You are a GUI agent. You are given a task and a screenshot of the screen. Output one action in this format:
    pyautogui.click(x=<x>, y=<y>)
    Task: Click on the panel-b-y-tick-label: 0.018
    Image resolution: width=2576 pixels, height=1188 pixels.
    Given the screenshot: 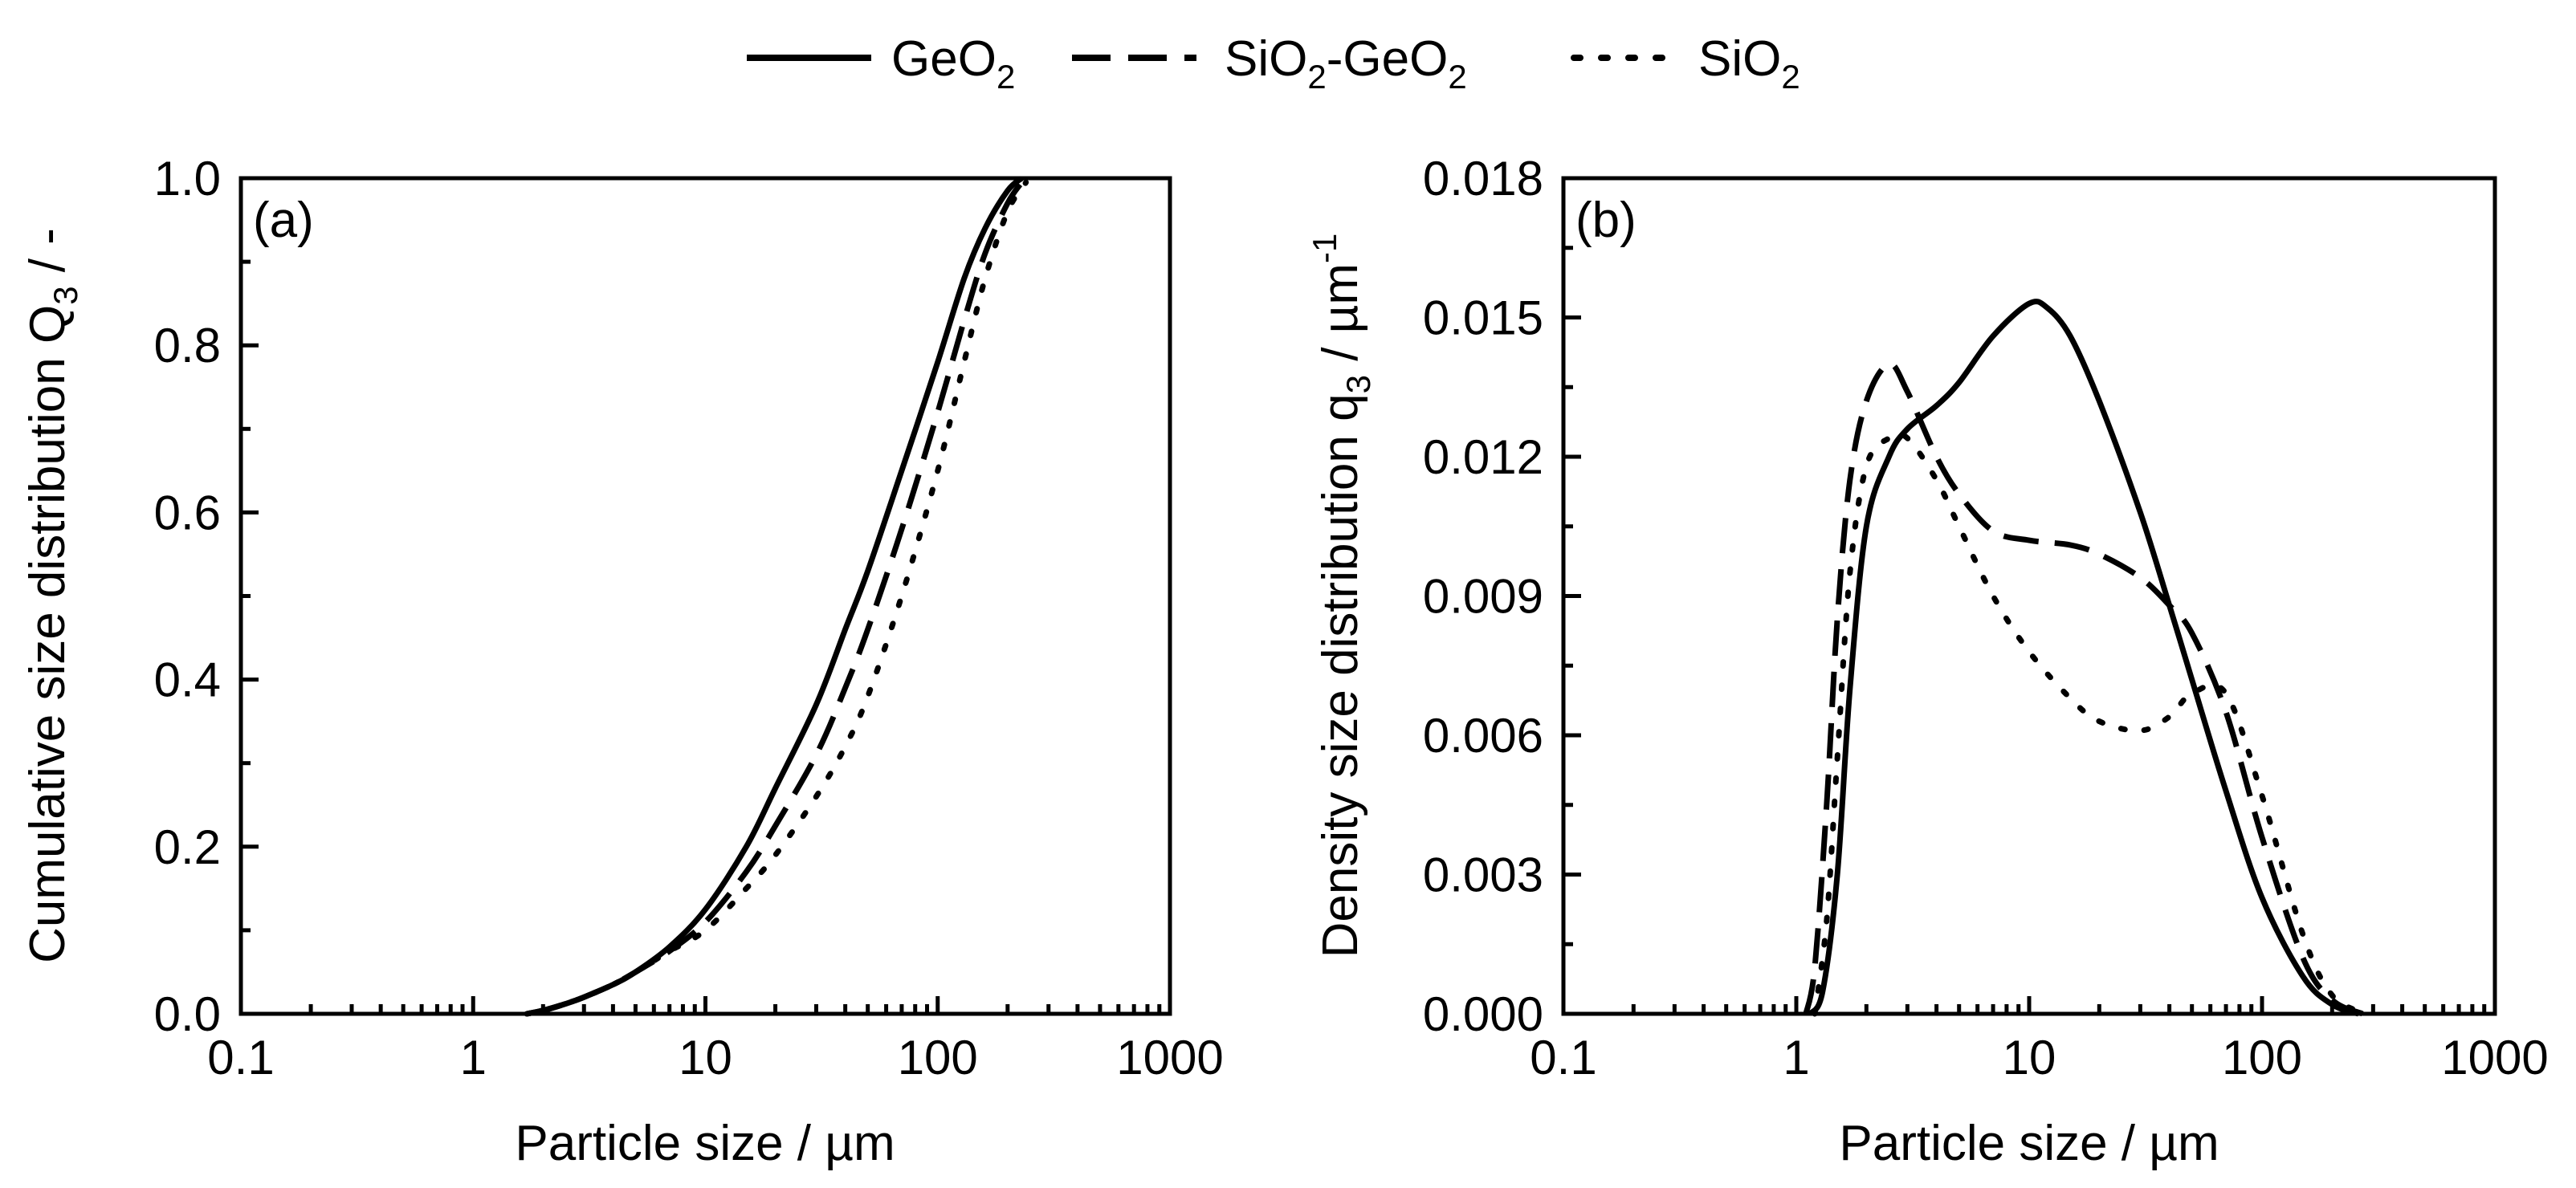 What is the action you would take?
    pyautogui.click(x=1483, y=178)
    